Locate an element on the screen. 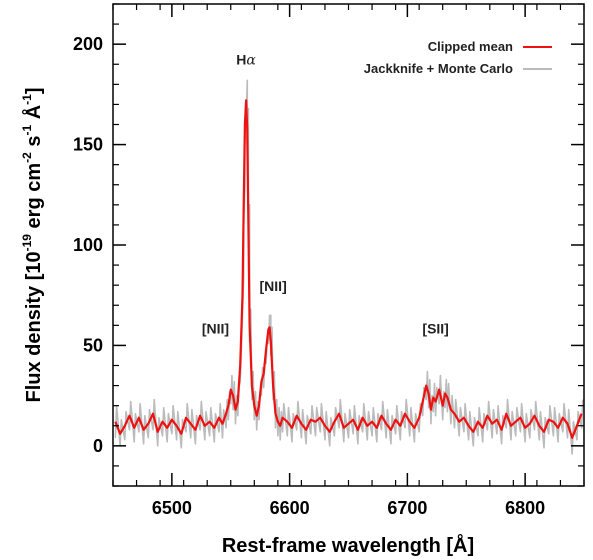 The width and height of the screenshot is (593, 560). y-label-mid1: erg cm is located at coordinates (34, 198).